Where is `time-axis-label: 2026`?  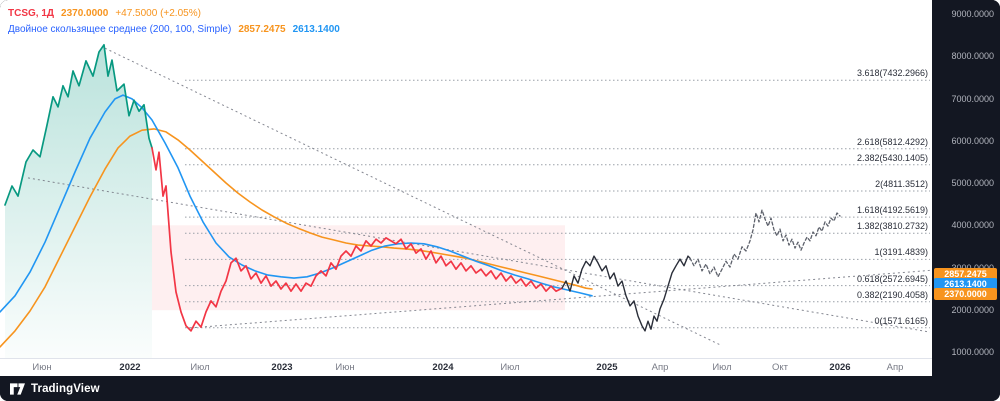 time-axis-label: 2026 is located at coordinates (840, 367).